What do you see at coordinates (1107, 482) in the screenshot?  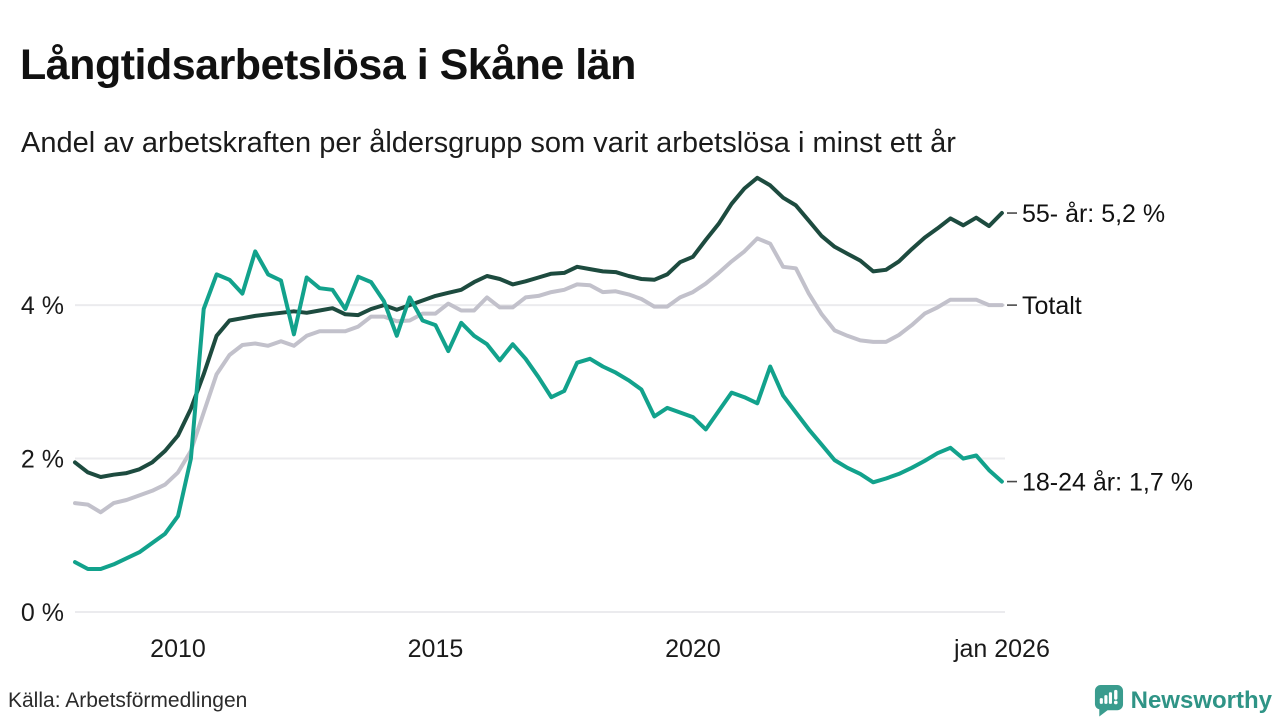 I see `annotation-label-18-24-ar: 18-24 år: 1,7 %` at bounding box center [1107, 482].